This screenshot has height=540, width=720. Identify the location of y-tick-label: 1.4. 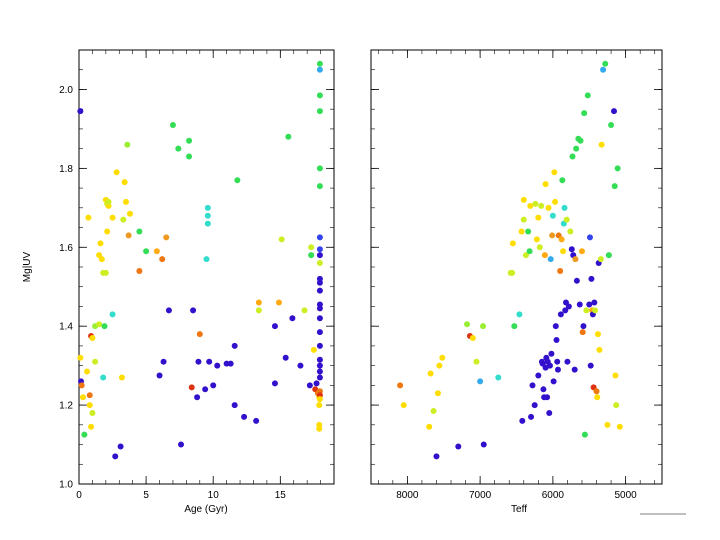
(66, 327).